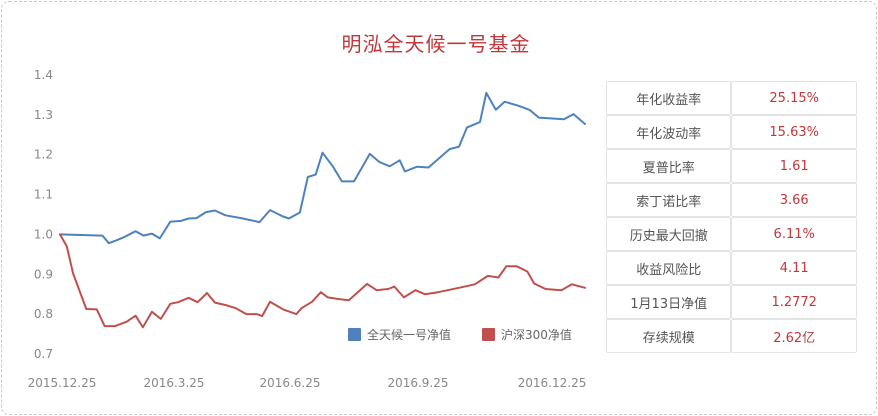  Describe the element at coordinates (669, 98) in the screenshot. I see `stat-label: 年化收益率` at that location.